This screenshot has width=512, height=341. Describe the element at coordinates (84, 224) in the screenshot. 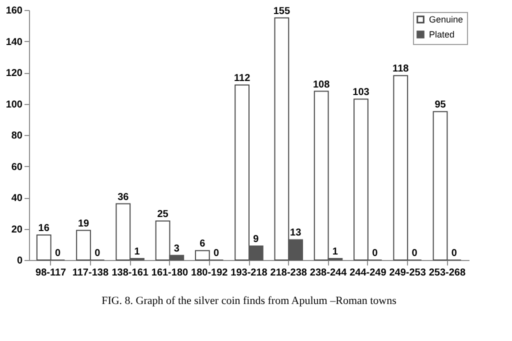

I see `data-label: 19` at that location.